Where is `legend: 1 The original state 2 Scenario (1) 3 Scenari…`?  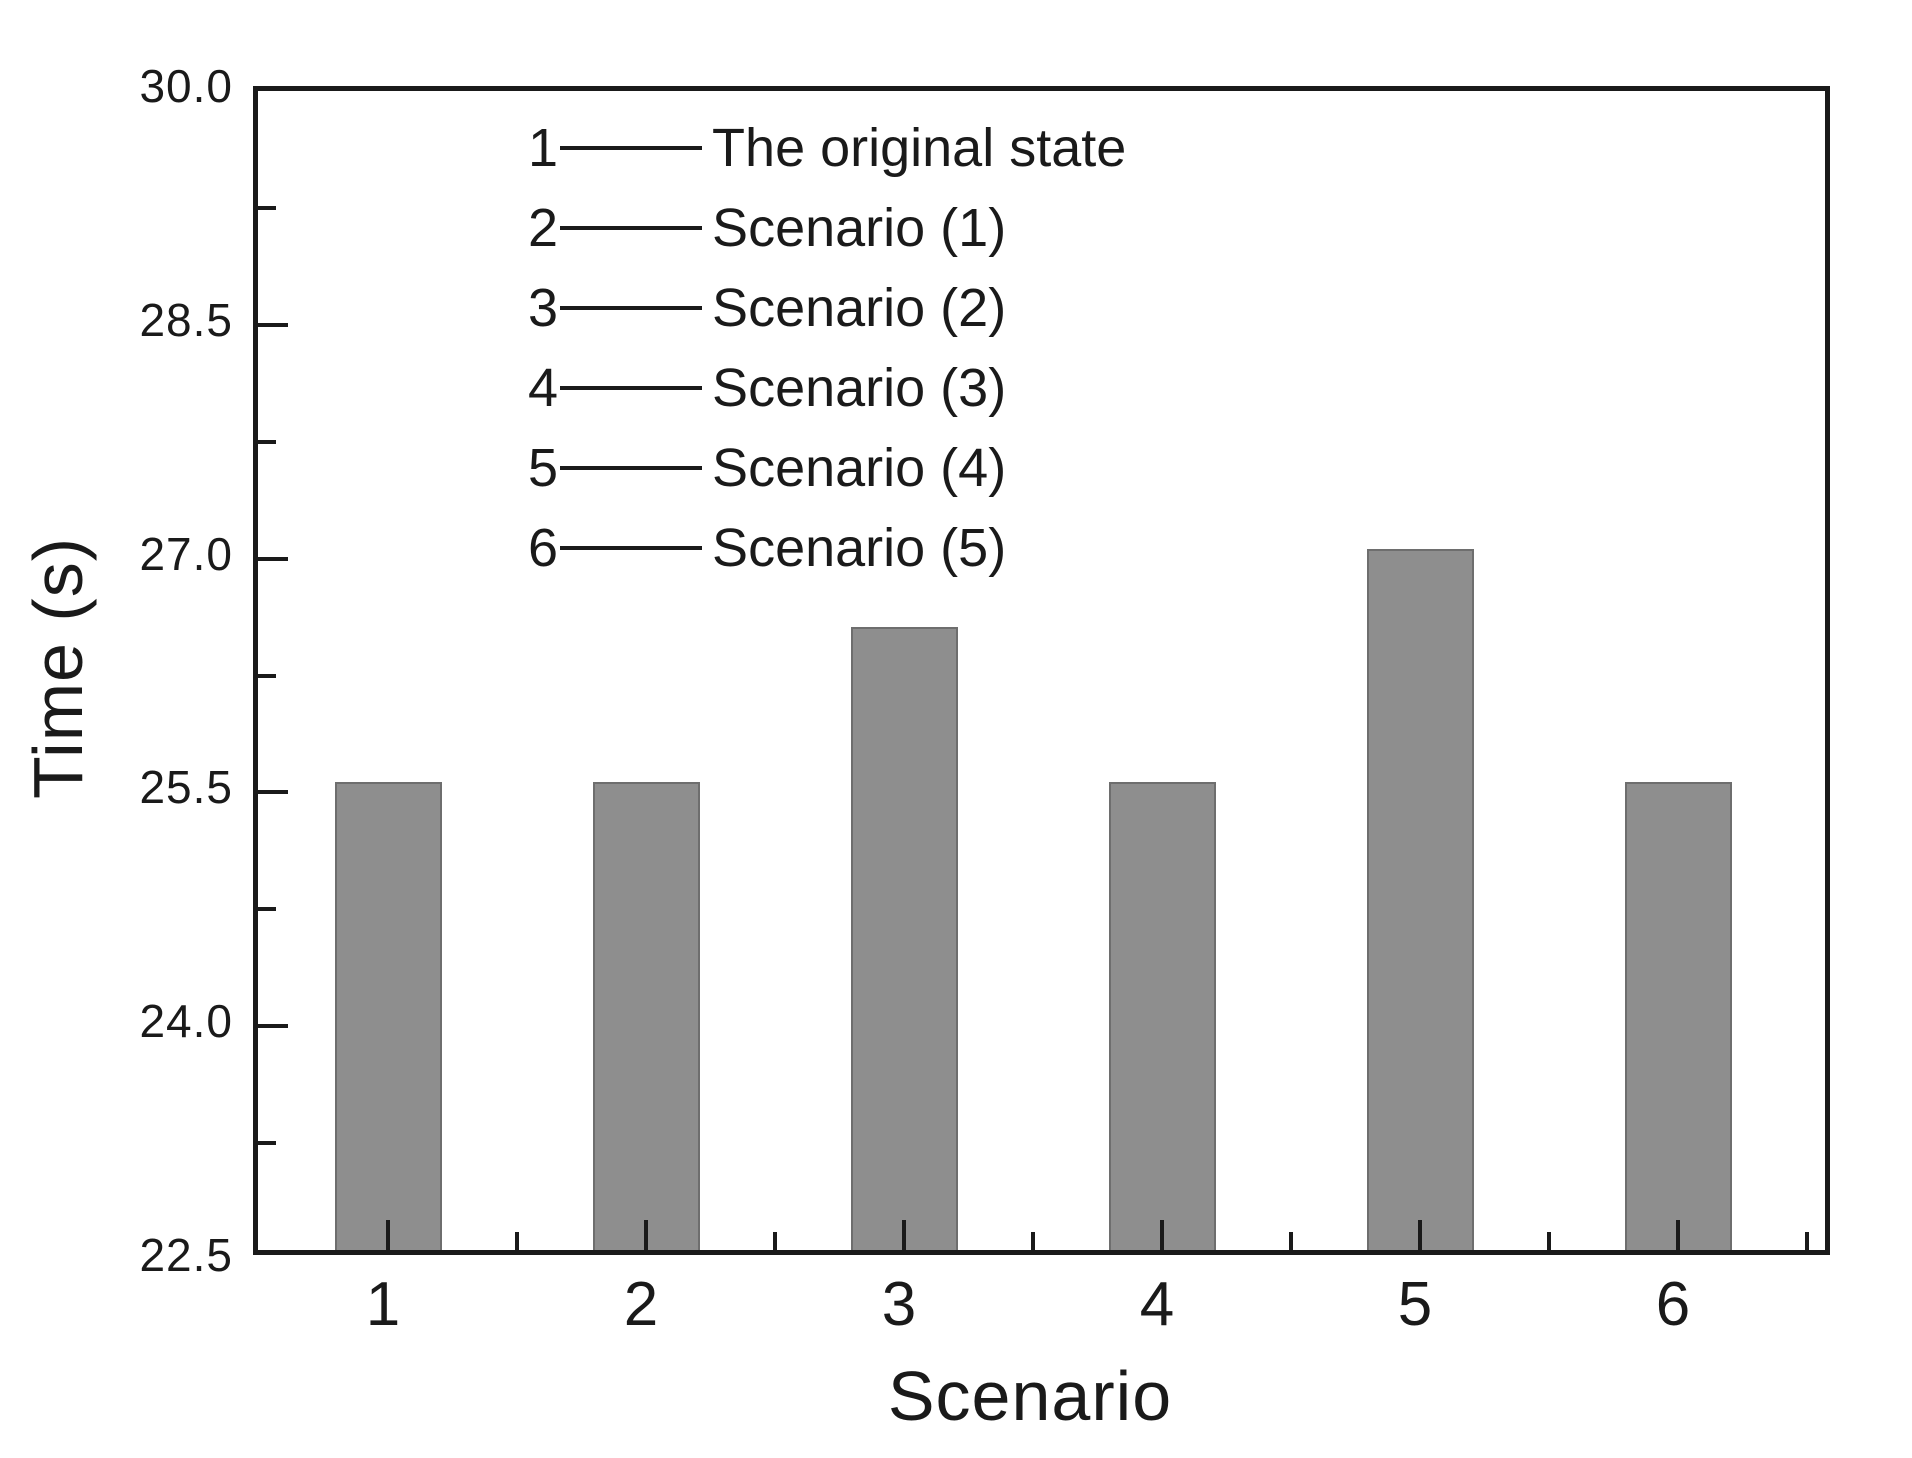
legend: 1 The original state 2 Scenario (1) 3 Scenari… is located at coordinates (827, 348).